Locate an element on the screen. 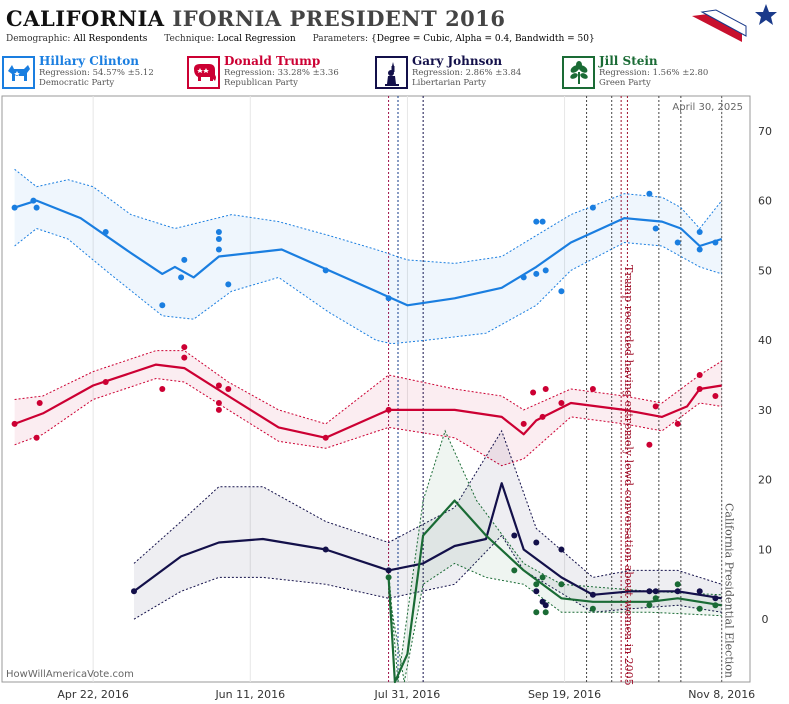 Image resolution: width=789 pixels, height=704 pixels. annotation-election: California Presidential Election is located at coordinates (729, 590).